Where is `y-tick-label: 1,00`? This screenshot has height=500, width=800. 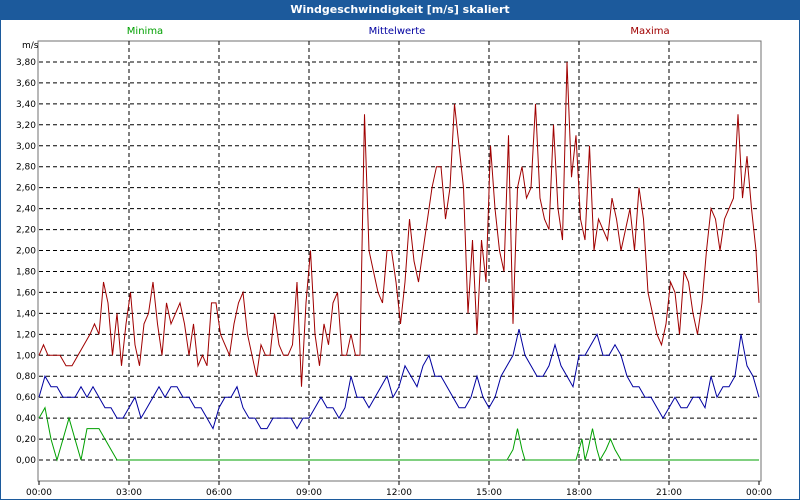
y-tick-label: 1,00 is located at coordinates (26, 356).